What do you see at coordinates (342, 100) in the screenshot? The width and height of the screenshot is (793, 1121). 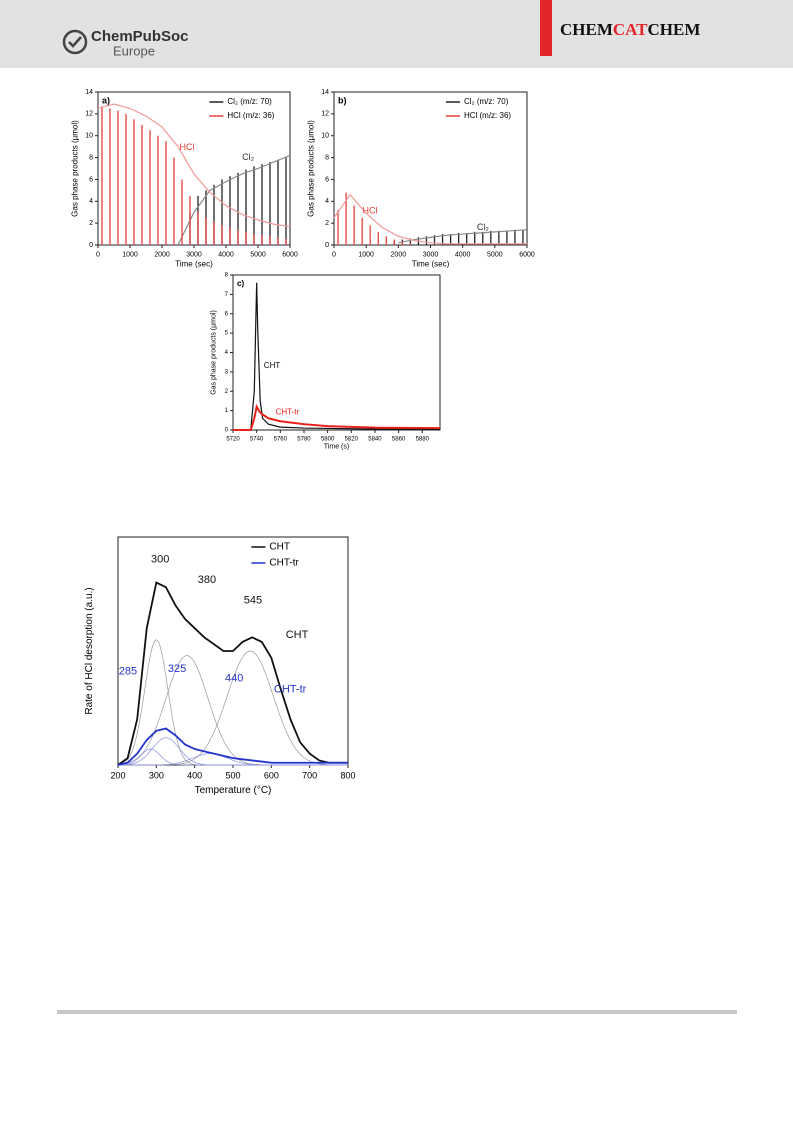 I see `panel-label: b)` at bounding box center [342, 100].